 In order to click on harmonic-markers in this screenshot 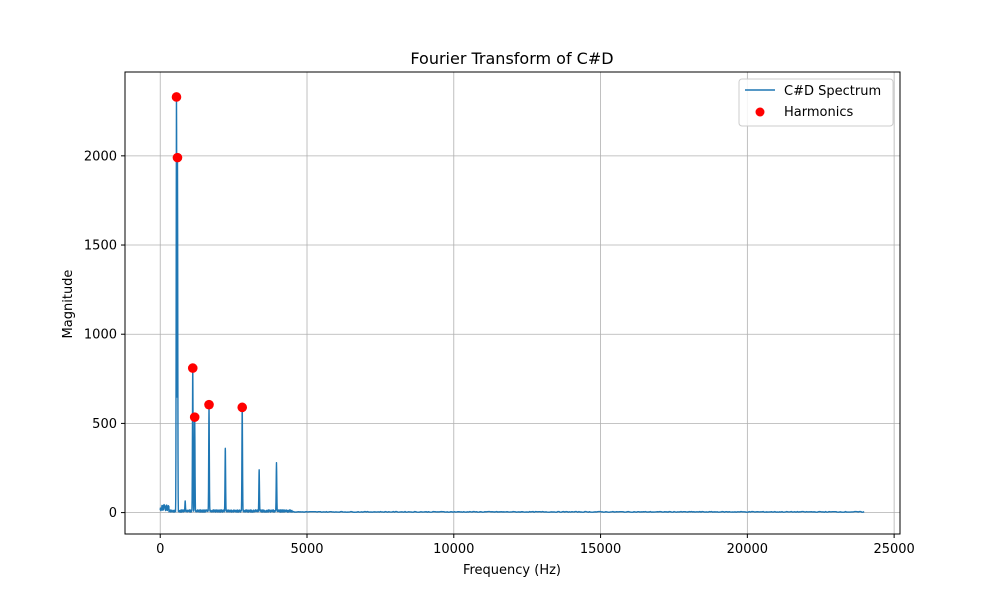, I will do `click(209, 257)`.